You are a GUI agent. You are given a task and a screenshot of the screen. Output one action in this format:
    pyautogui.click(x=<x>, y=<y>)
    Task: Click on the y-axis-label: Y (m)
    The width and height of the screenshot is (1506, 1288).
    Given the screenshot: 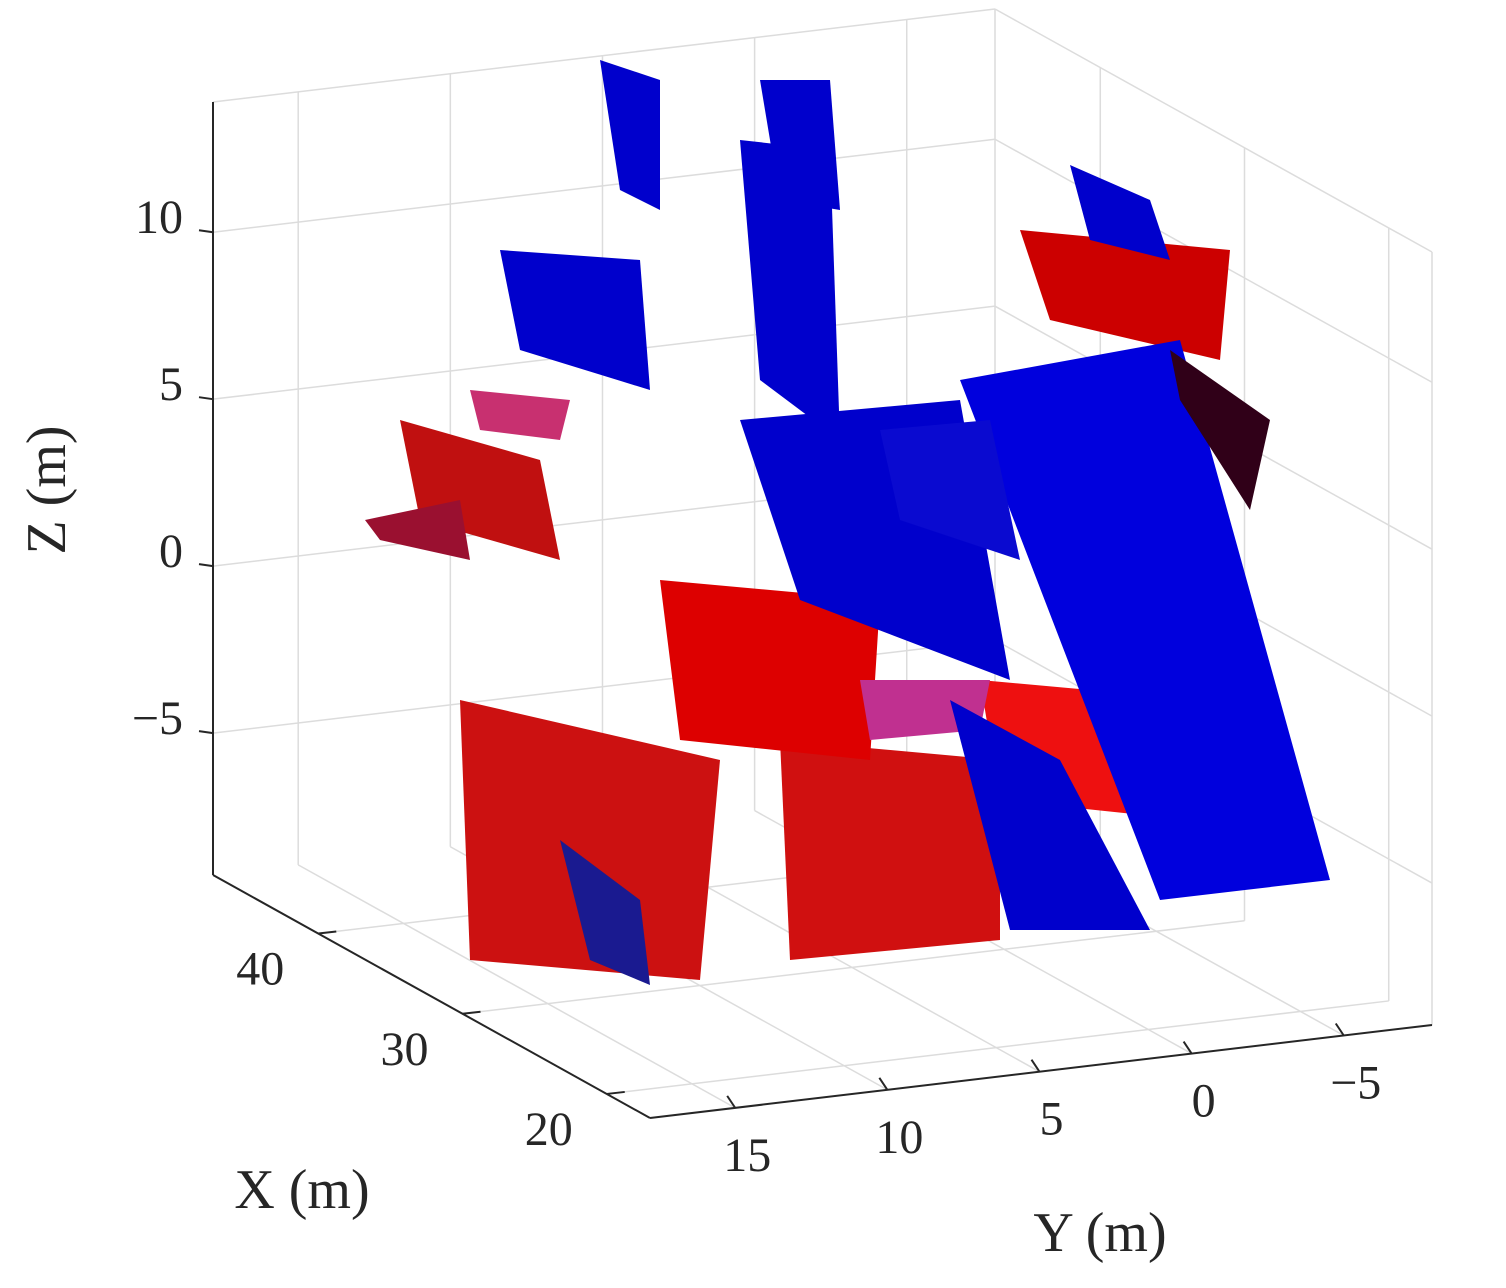 What is the action you would take?
    pyautogui.click(x=1099, y=1233)
    